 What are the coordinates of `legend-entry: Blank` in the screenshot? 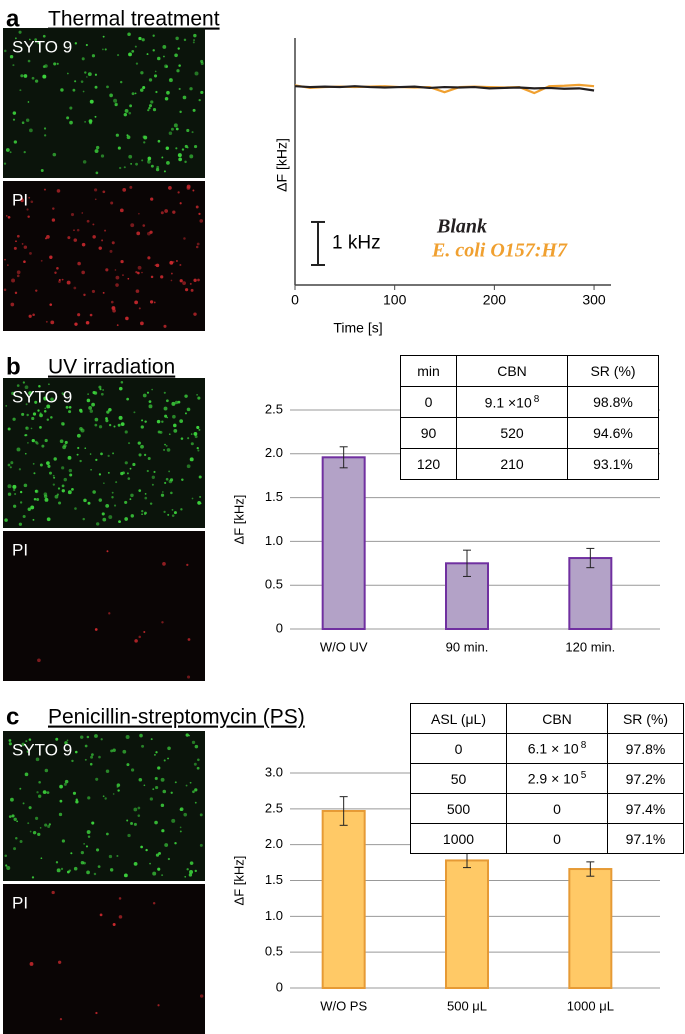 It's located at (461, 227).